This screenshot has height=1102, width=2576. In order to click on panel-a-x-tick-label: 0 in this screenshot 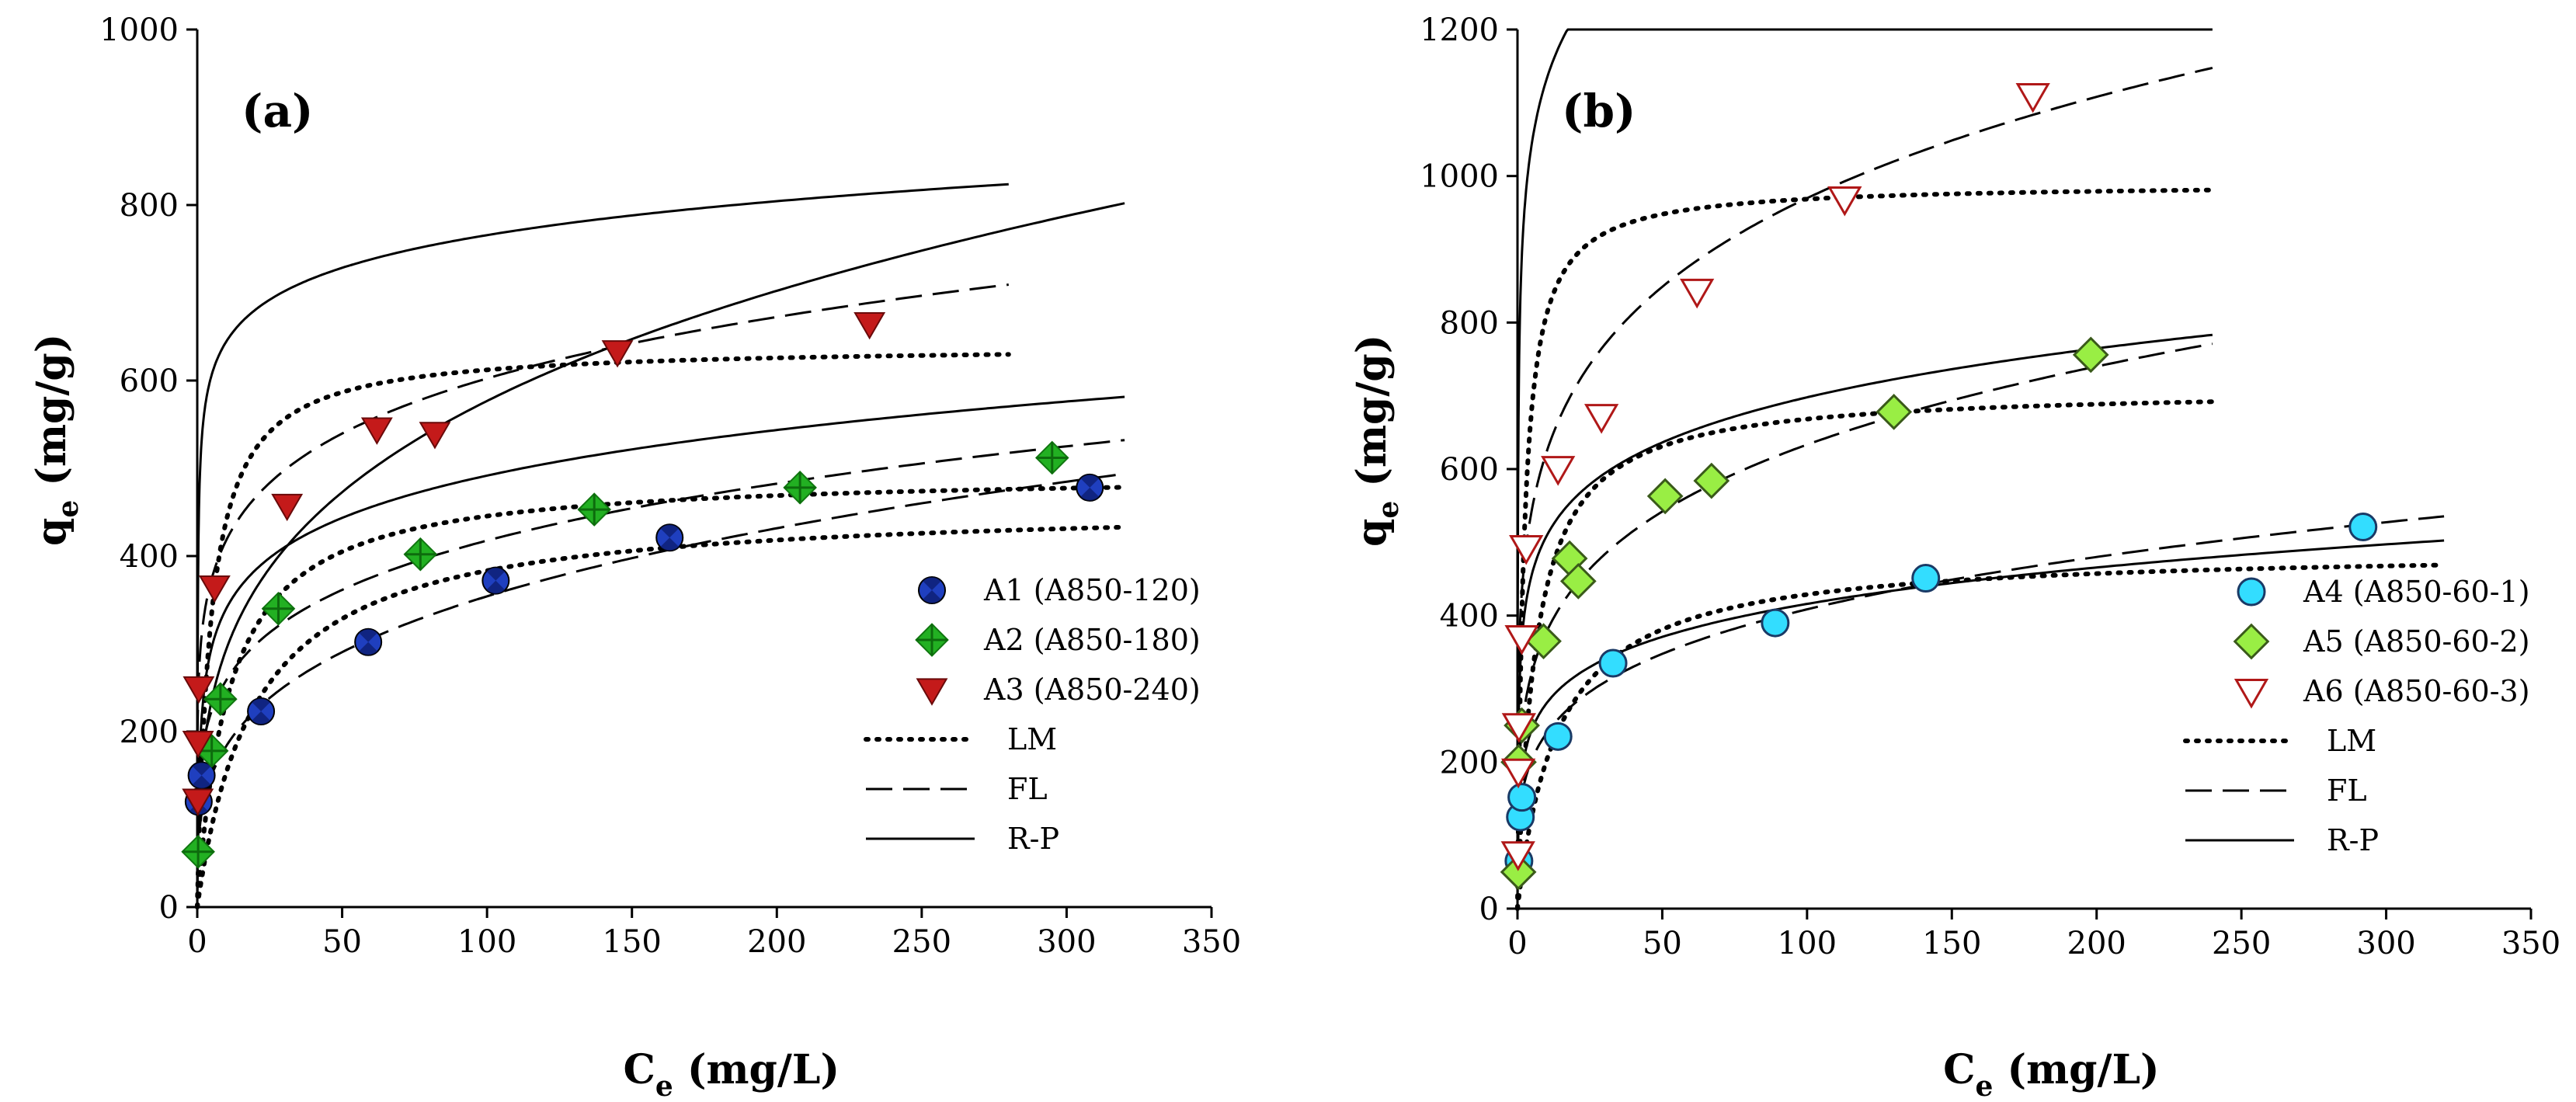, I will do `click(197, 942)`.